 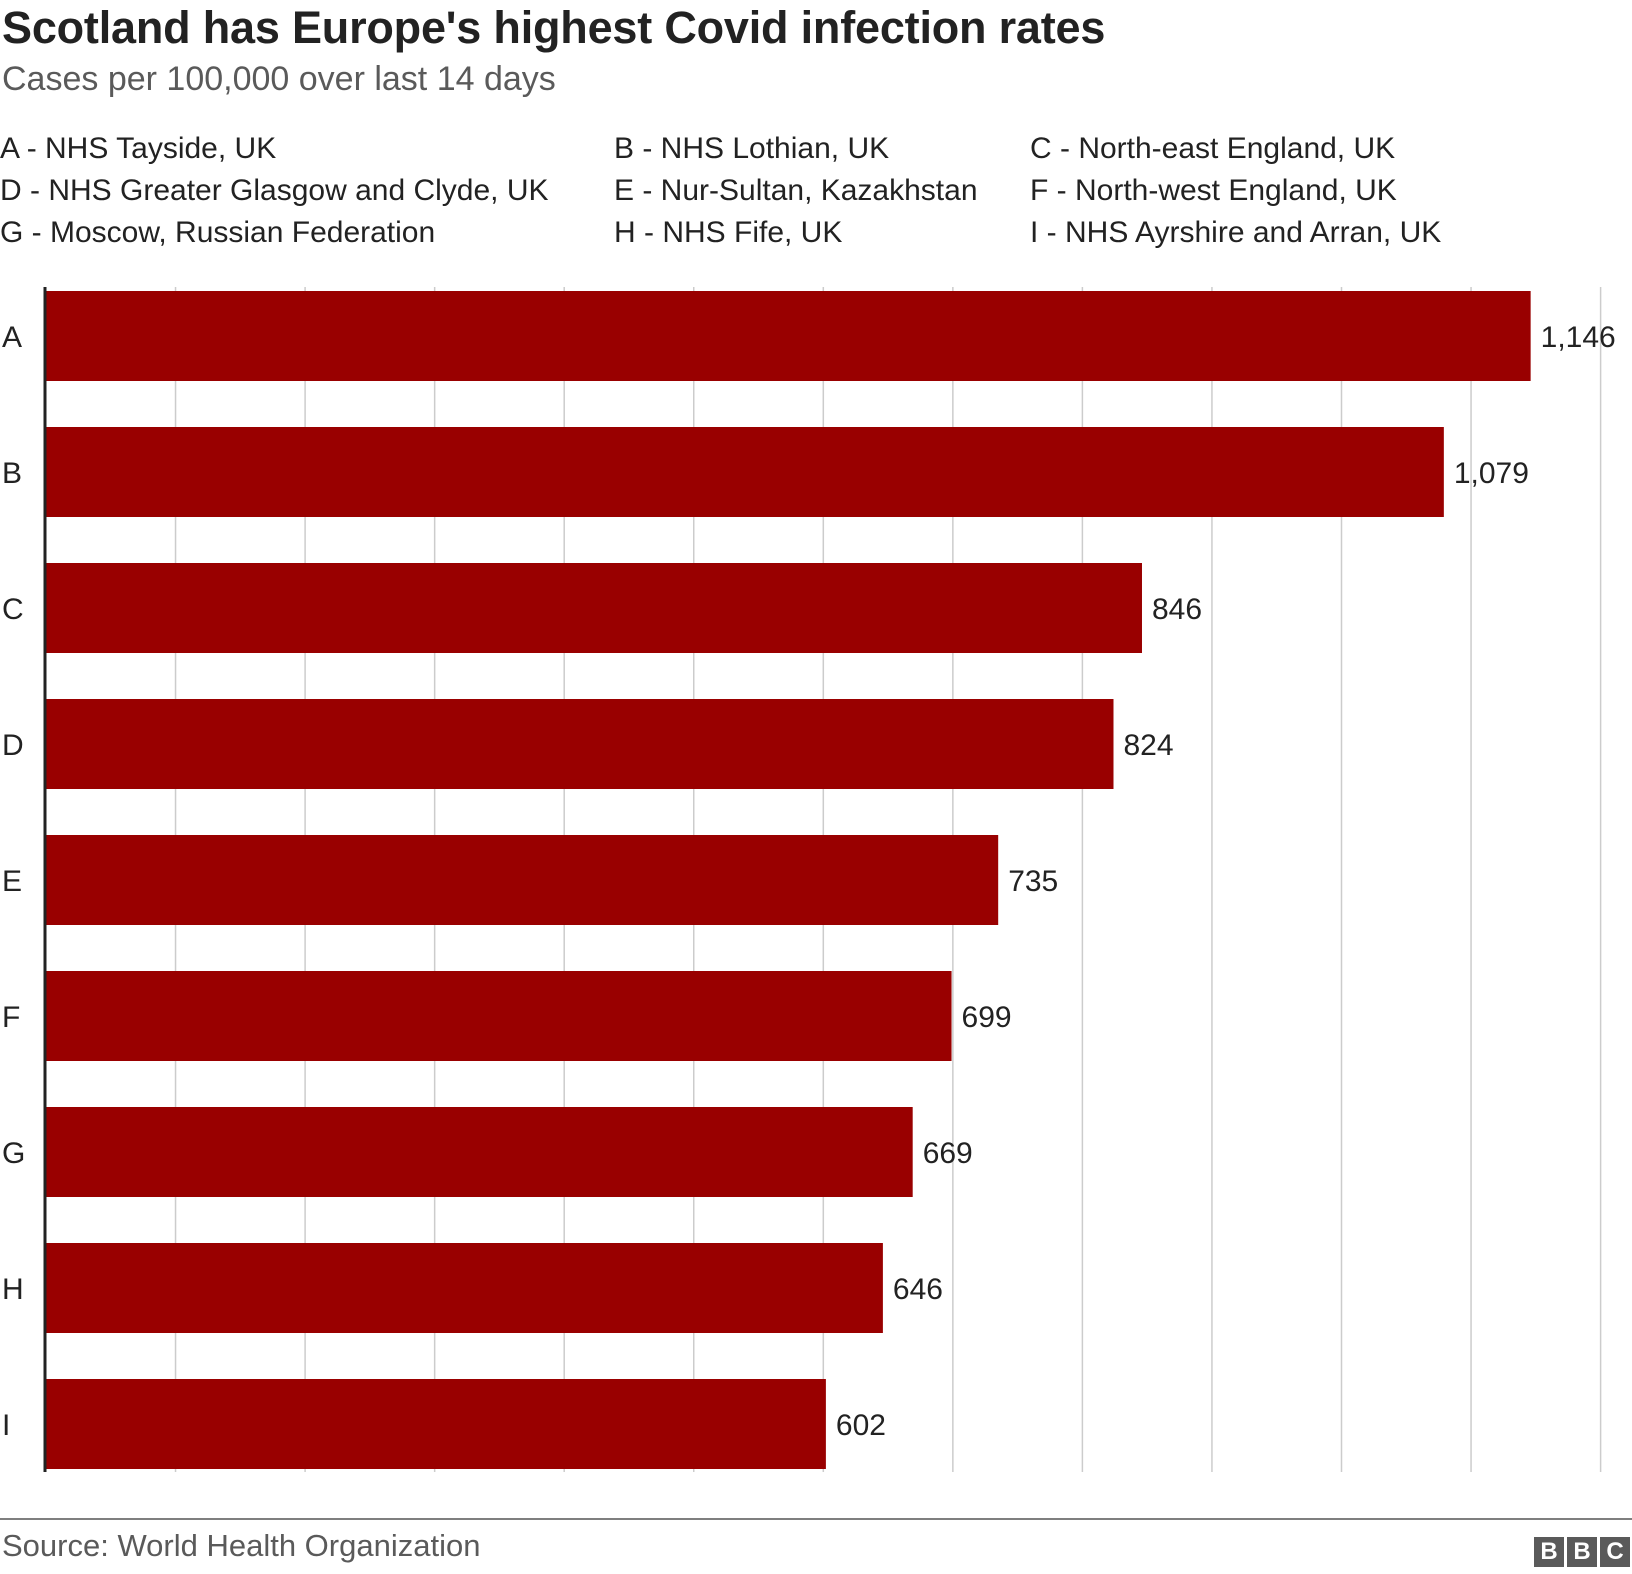 What do you see at coordinates (752, 148) in the screenshot?
I see `key-item-b: B - NHS Lothian, UK` at bounding box center [752, 148].